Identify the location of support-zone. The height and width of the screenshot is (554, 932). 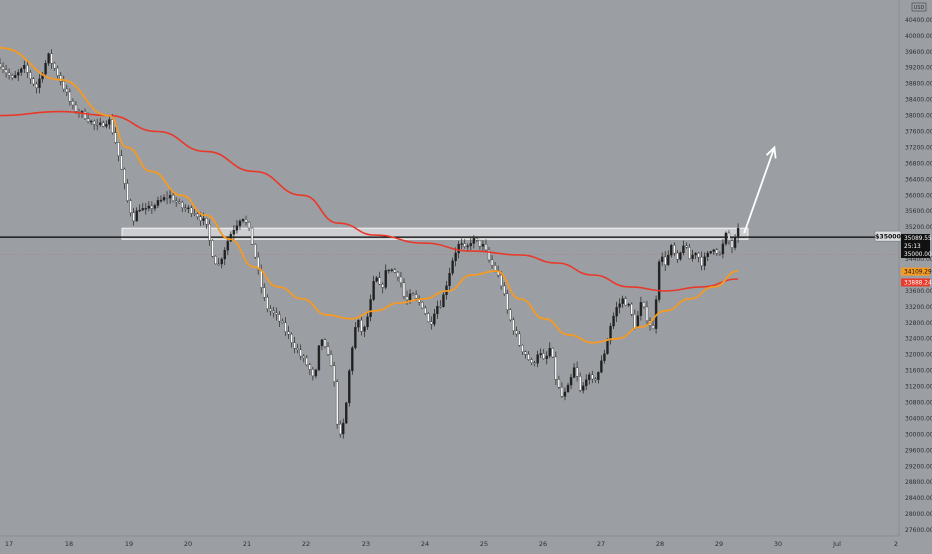
(435, 233).